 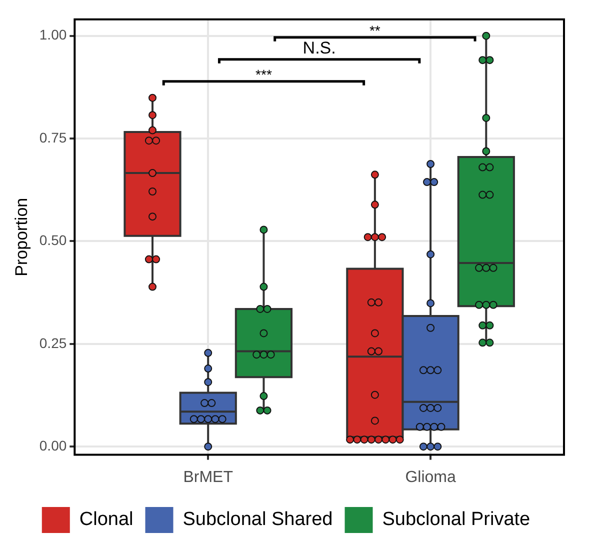 I want to click on annotation: ***, so click(x=264, y=74).